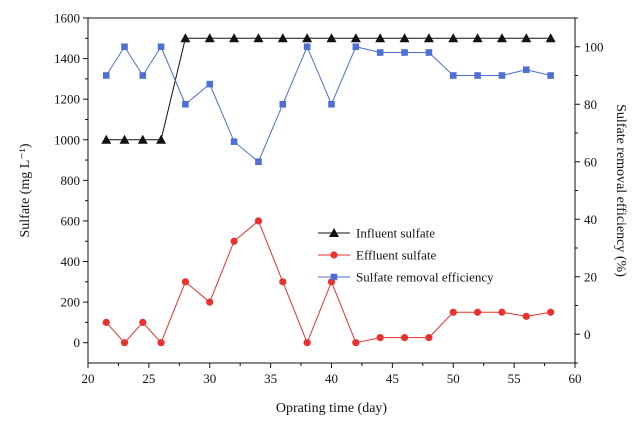  What do you see at coordinates (396, 255) in the screenshot?
I see `legend-label: Effluent sulfate` at bounding box center [396, 255].